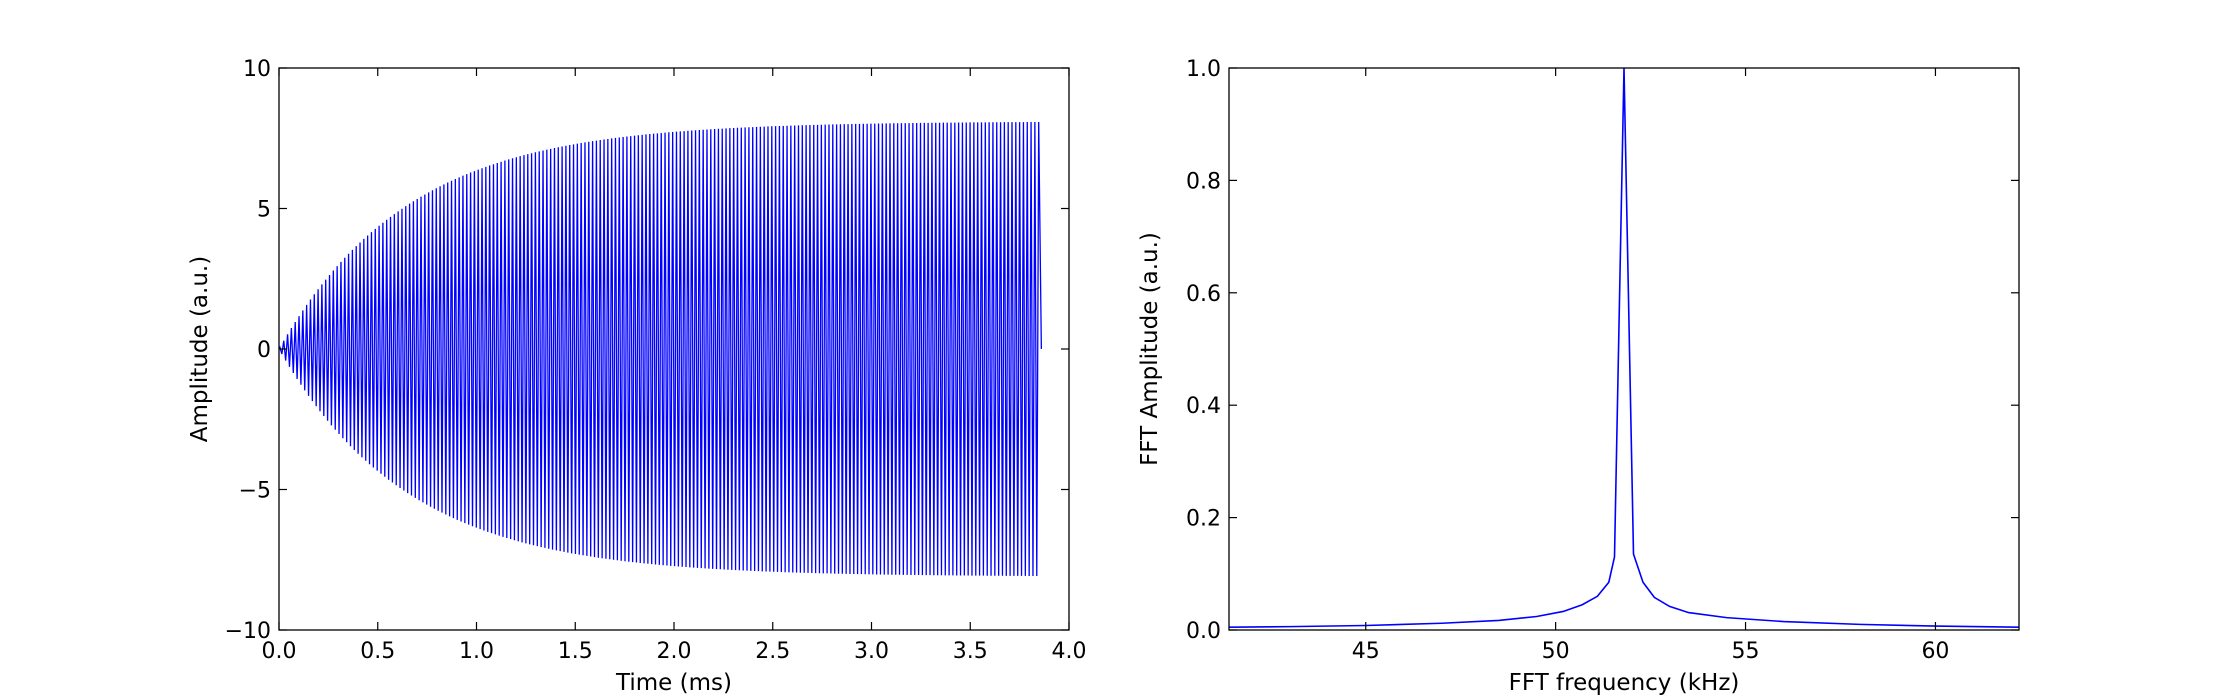  I want to click on time-x-tick-label: 1.0, so click(476, 651).